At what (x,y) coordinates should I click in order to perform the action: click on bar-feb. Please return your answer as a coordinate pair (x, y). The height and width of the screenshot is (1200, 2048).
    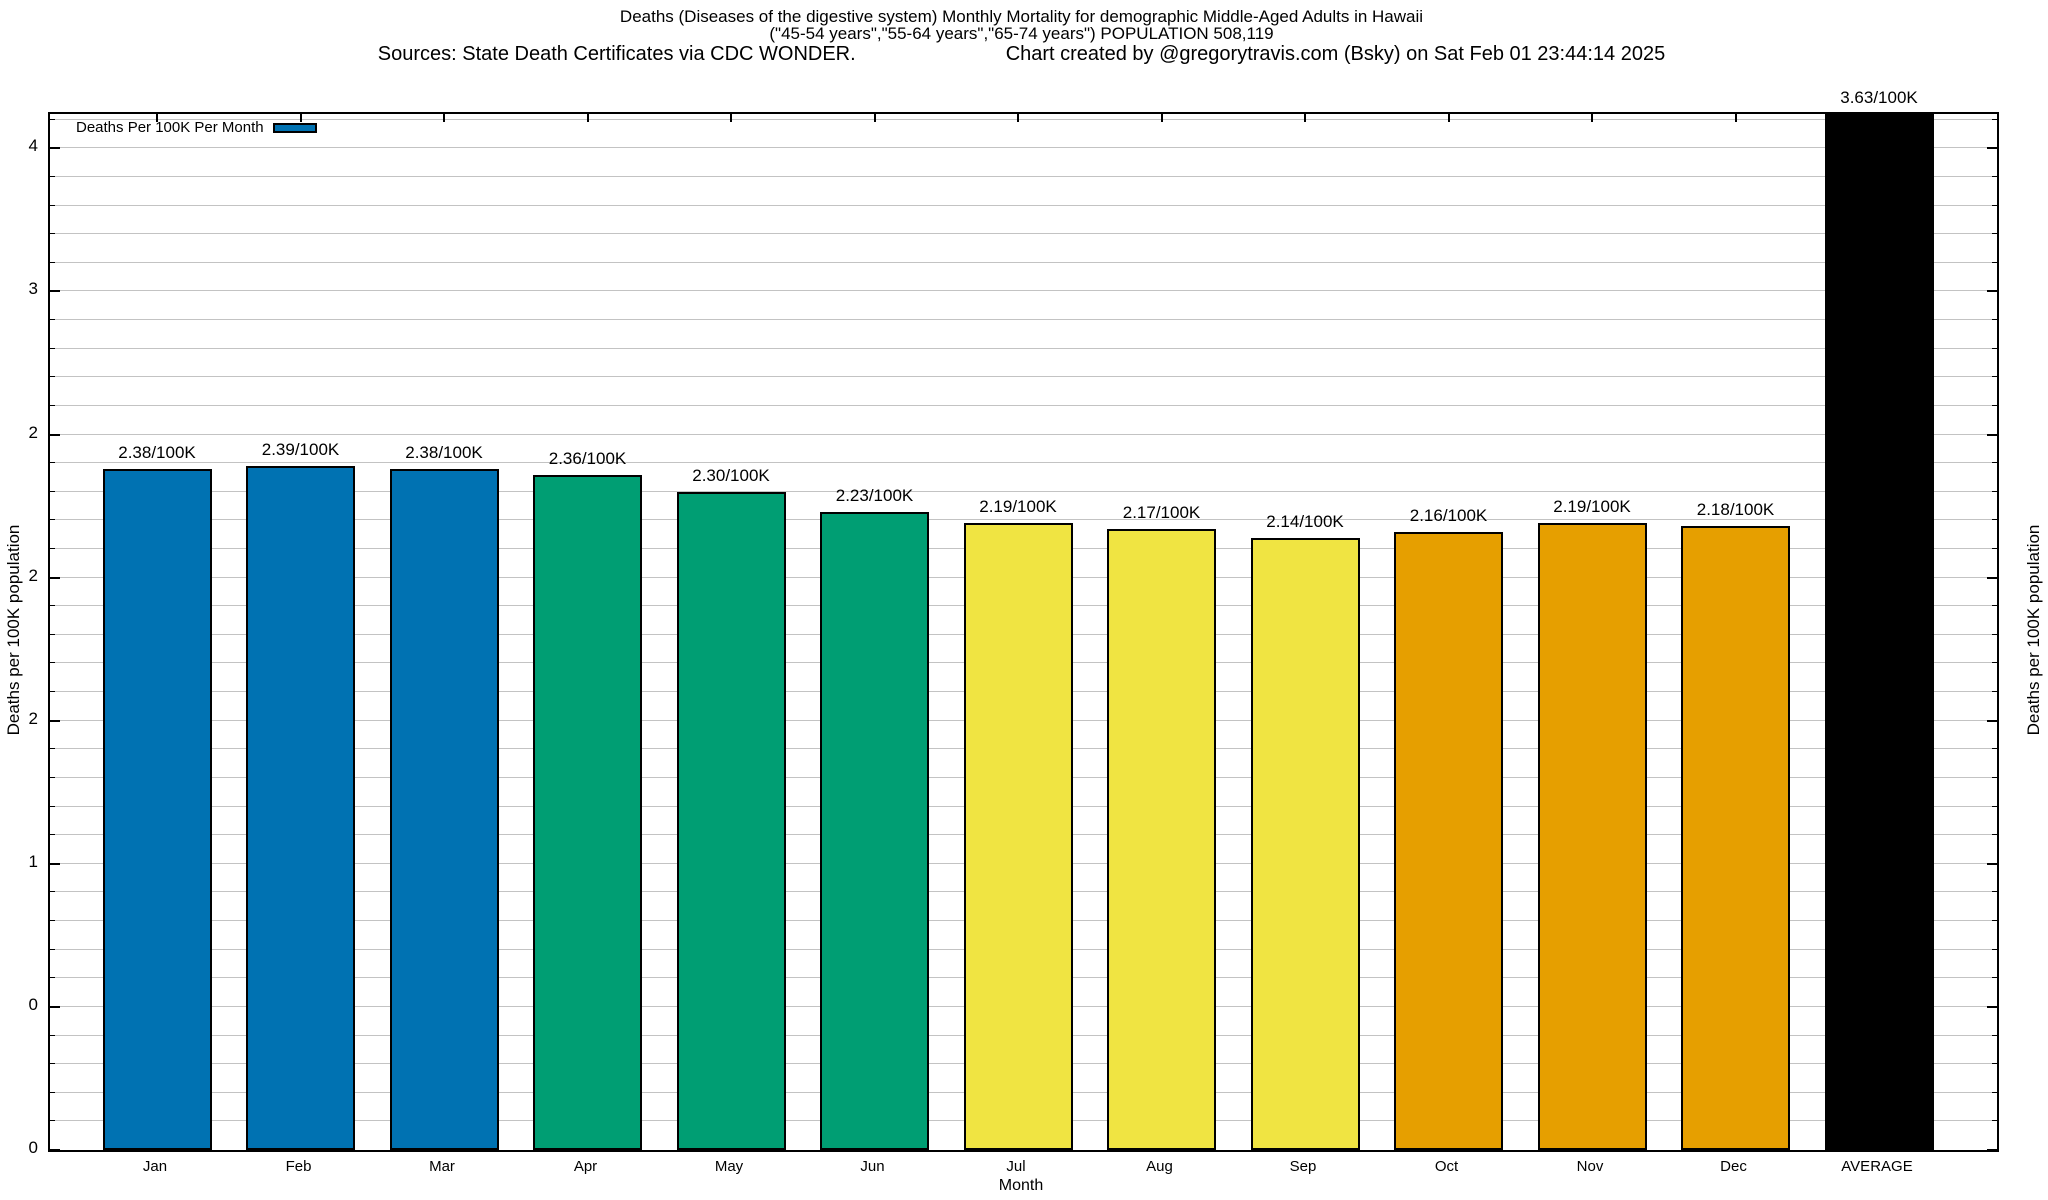
    Looking at the image, I should click on (300, 808).